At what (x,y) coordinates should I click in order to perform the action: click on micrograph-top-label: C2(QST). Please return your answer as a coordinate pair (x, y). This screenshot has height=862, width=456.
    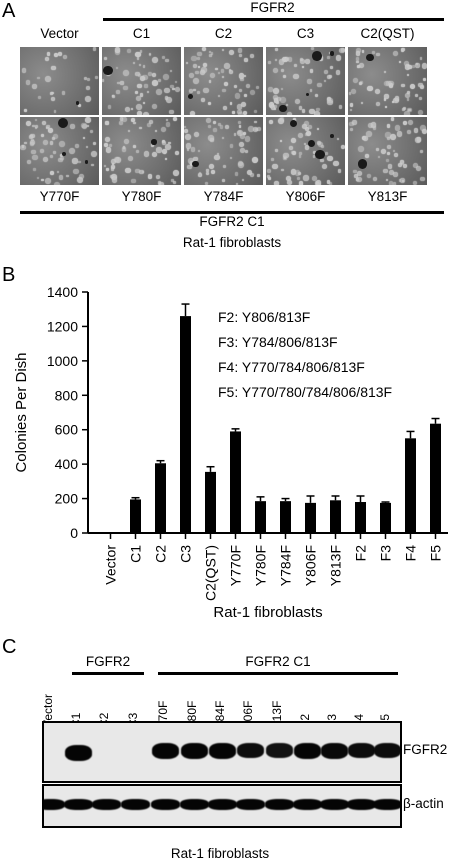
    Looking at the image, I should click on (387, 33).